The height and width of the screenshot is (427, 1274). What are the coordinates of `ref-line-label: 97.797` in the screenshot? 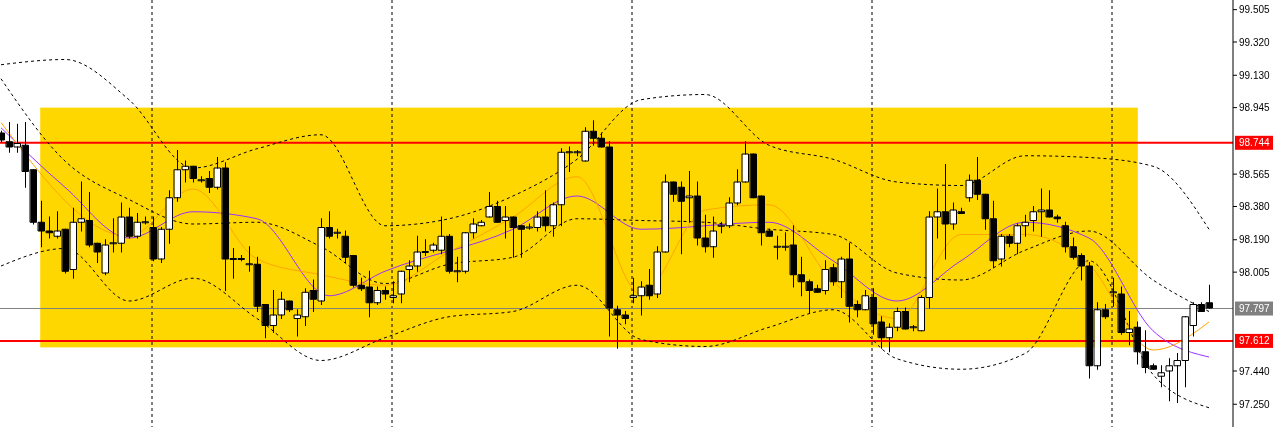 It's located at (1255, 309).